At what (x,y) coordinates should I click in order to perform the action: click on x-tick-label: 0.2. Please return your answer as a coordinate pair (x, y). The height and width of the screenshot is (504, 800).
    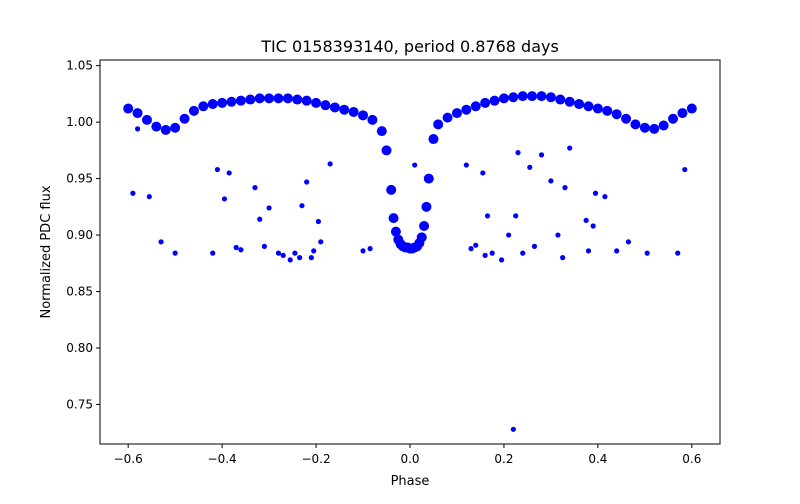
    Looking at the image, I should click on (503, 459).